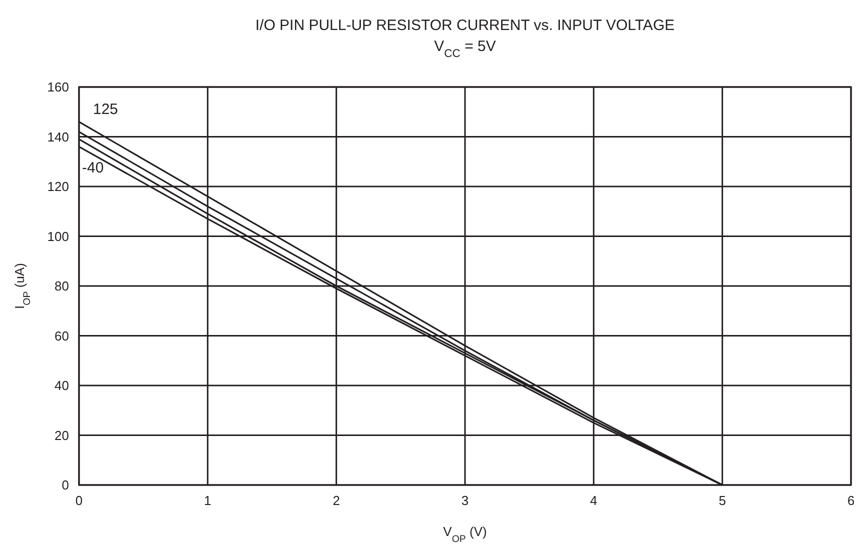 This screenshot has height=558, width=861. I want to click on x-tick-label: 6, so click(851, 500).